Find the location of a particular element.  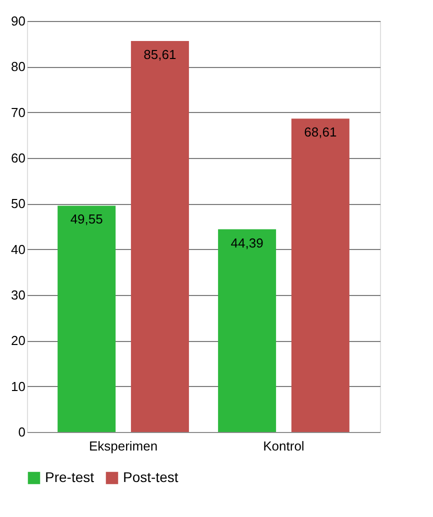

y-tick-label: 80 is located at coordinates (18, 66).